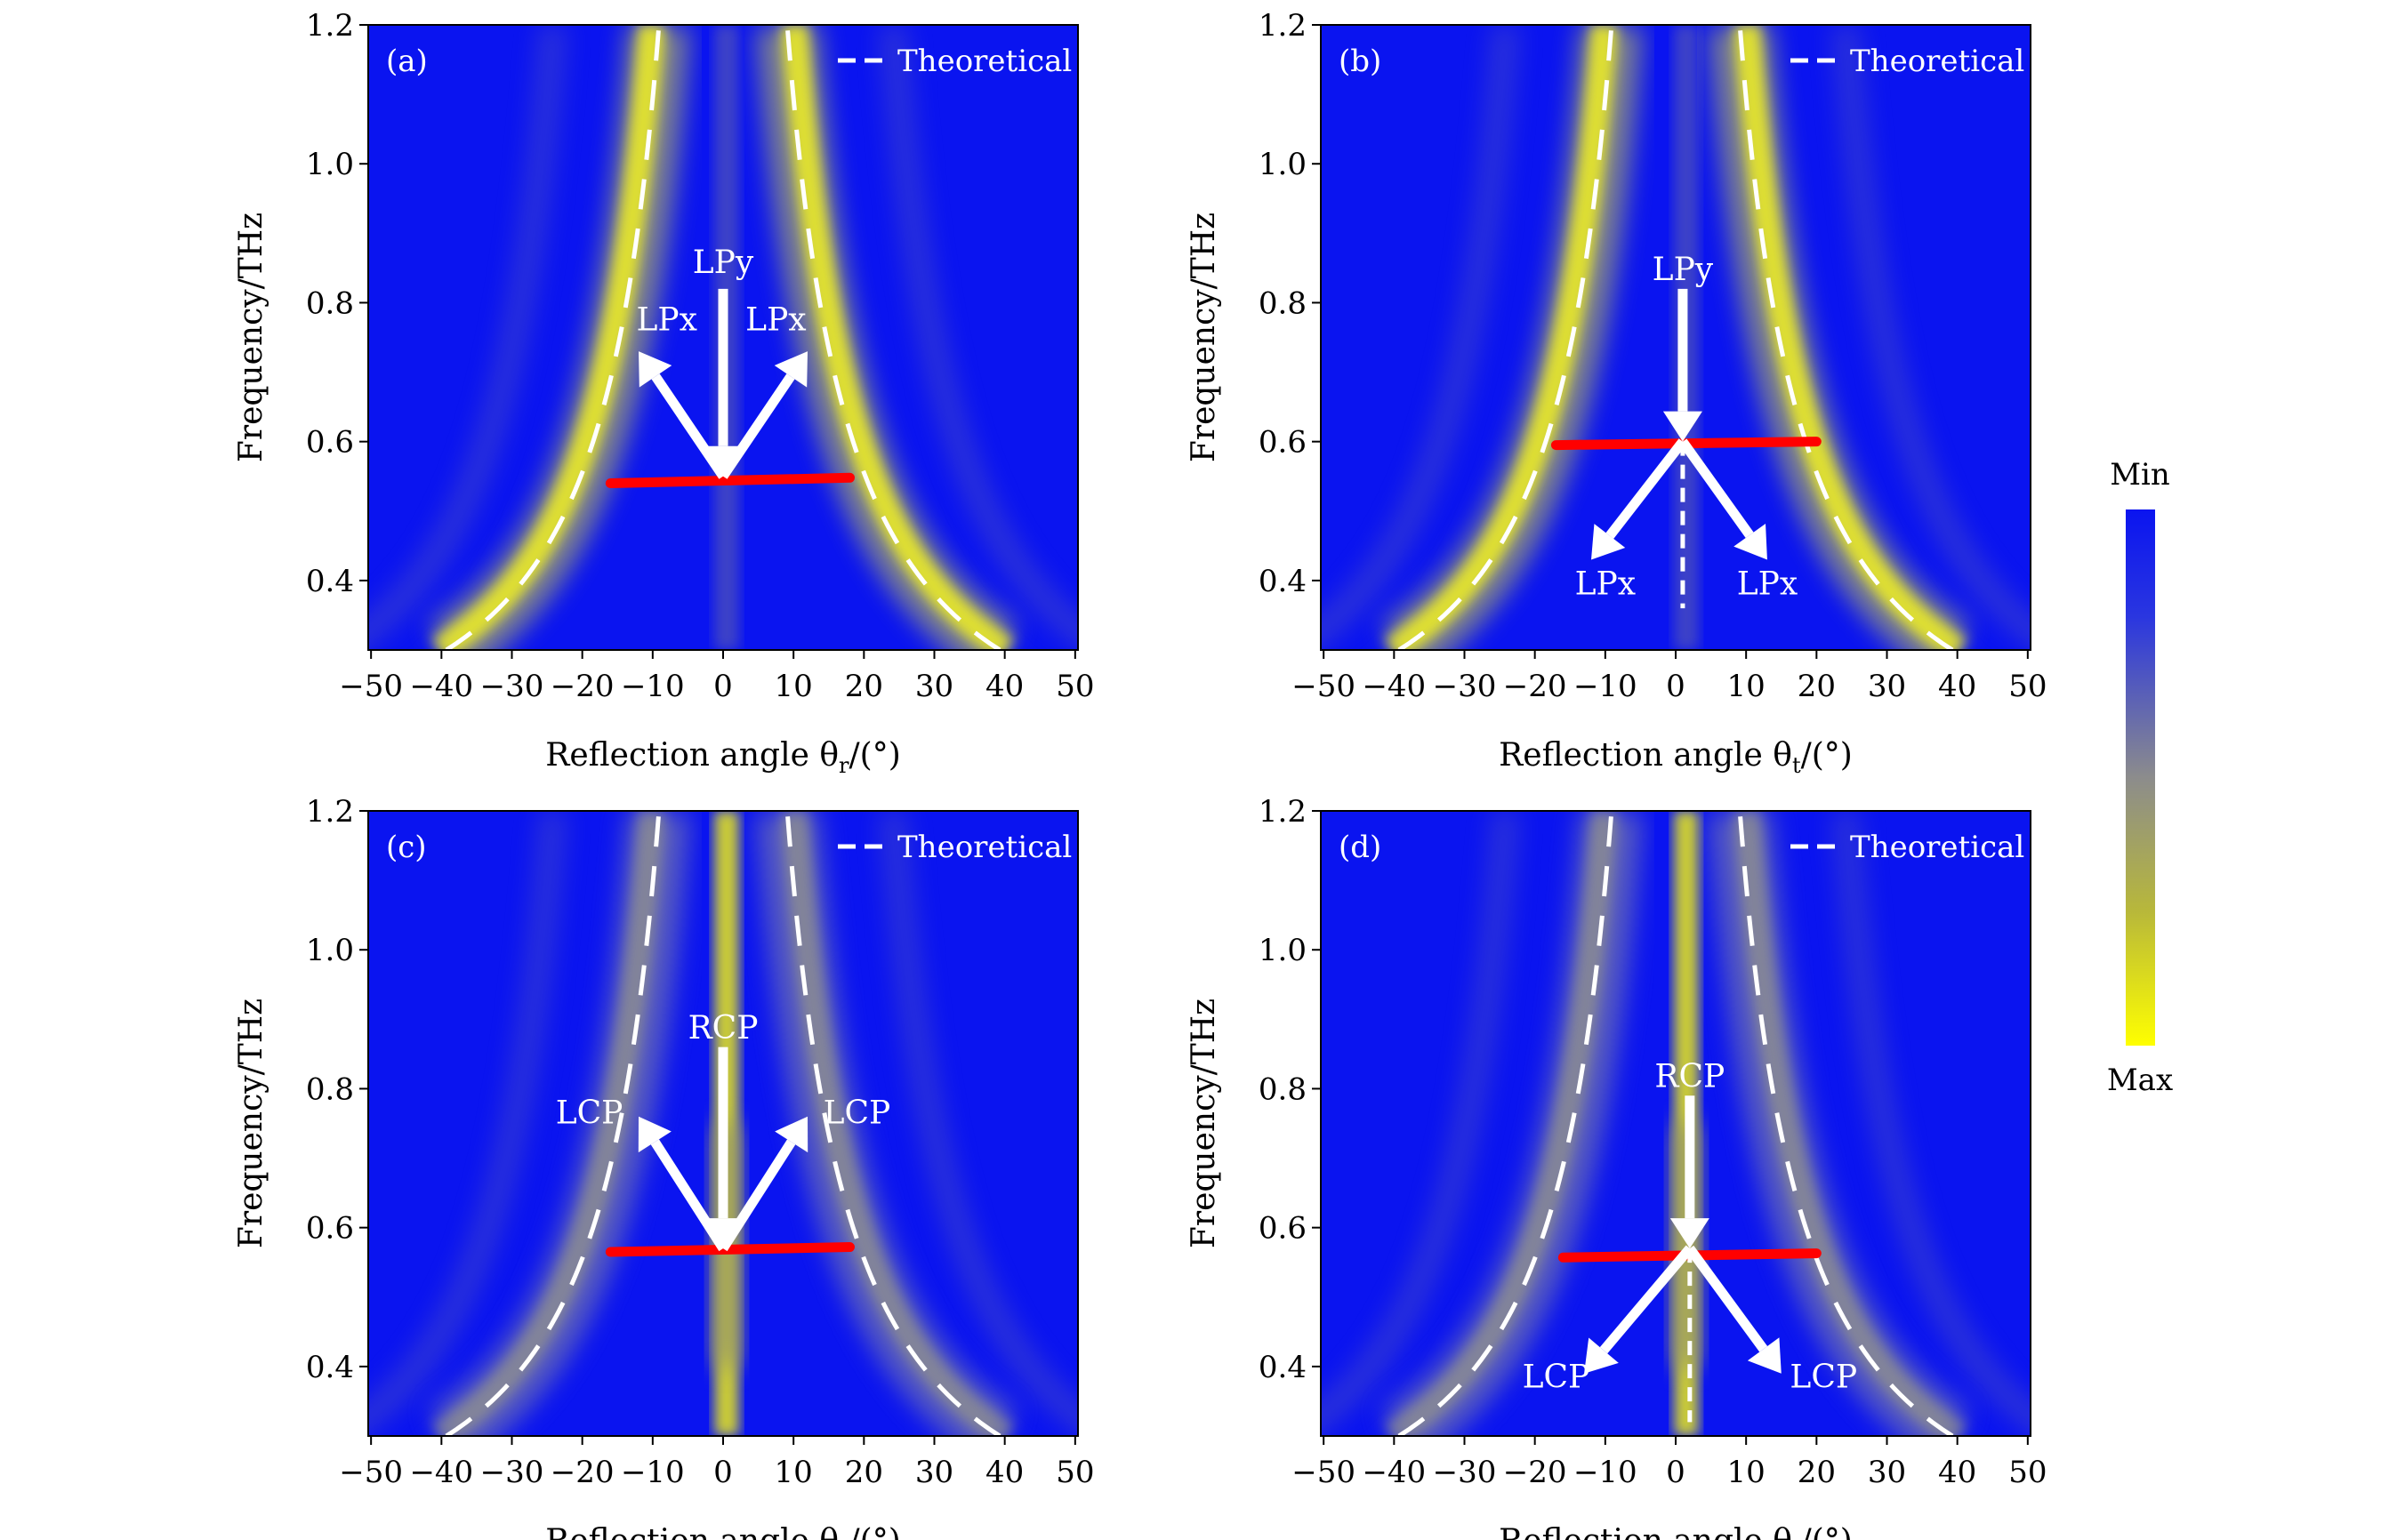  I want to click on colorbar-gradient, so click(2140, 777).